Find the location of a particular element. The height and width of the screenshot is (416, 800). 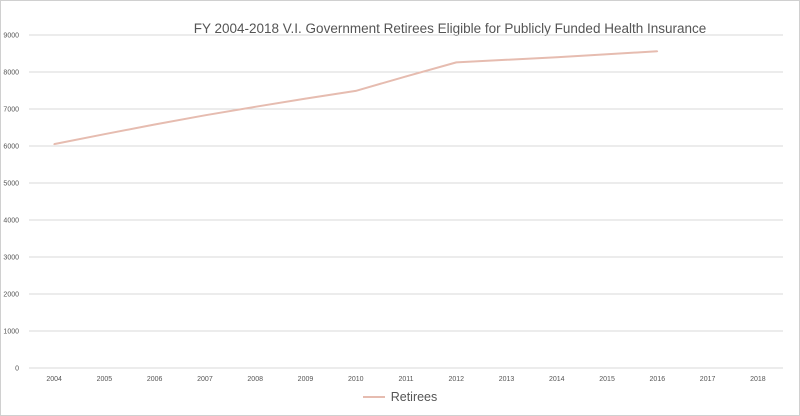

legend-label-retirees: Retirees is located at coordinates (414, 397).